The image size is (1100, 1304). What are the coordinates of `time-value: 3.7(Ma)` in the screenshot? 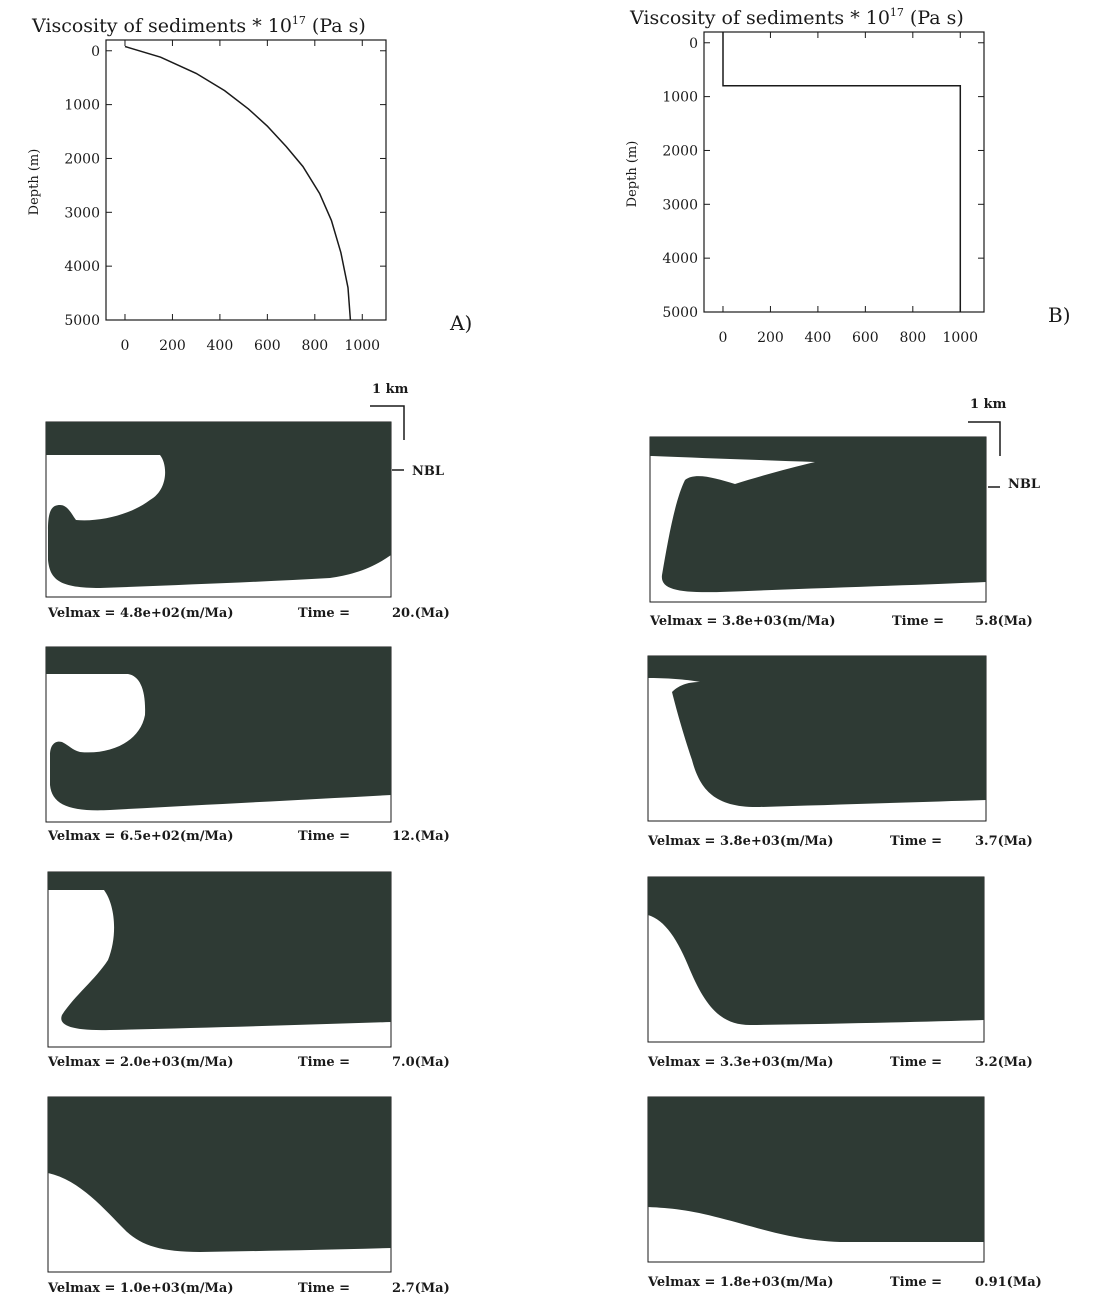 It's located at (1004, 841).